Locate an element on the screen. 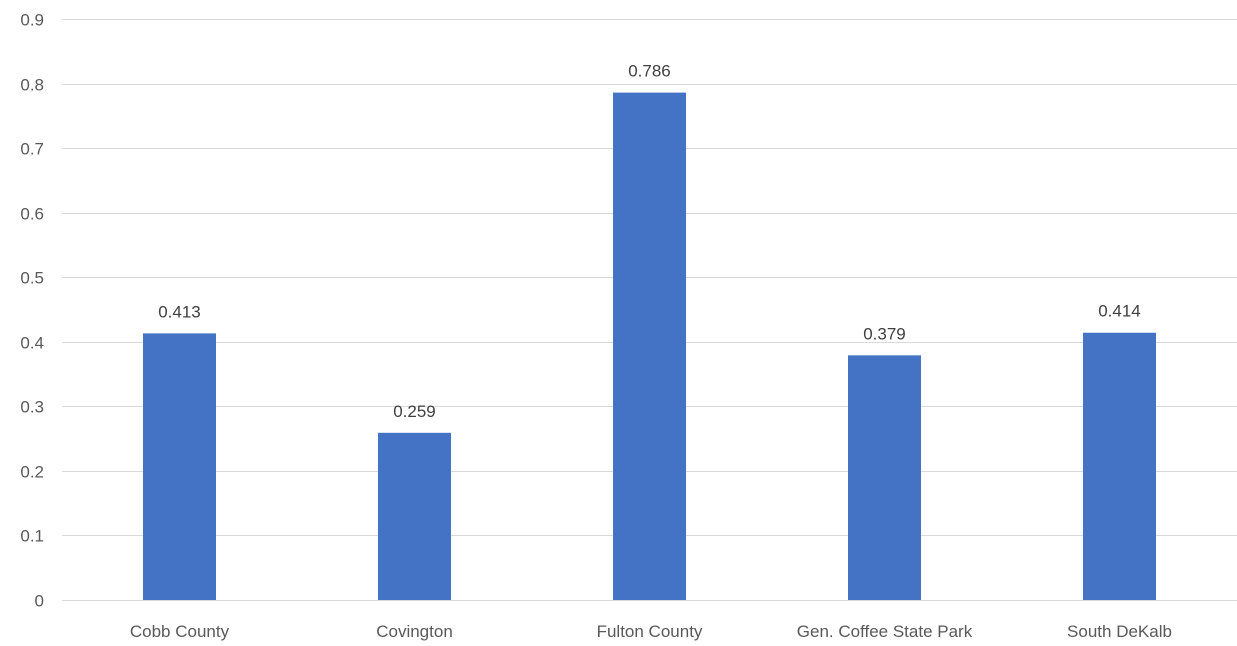  data-label: 0.259 is located at coordinates (414, 411).